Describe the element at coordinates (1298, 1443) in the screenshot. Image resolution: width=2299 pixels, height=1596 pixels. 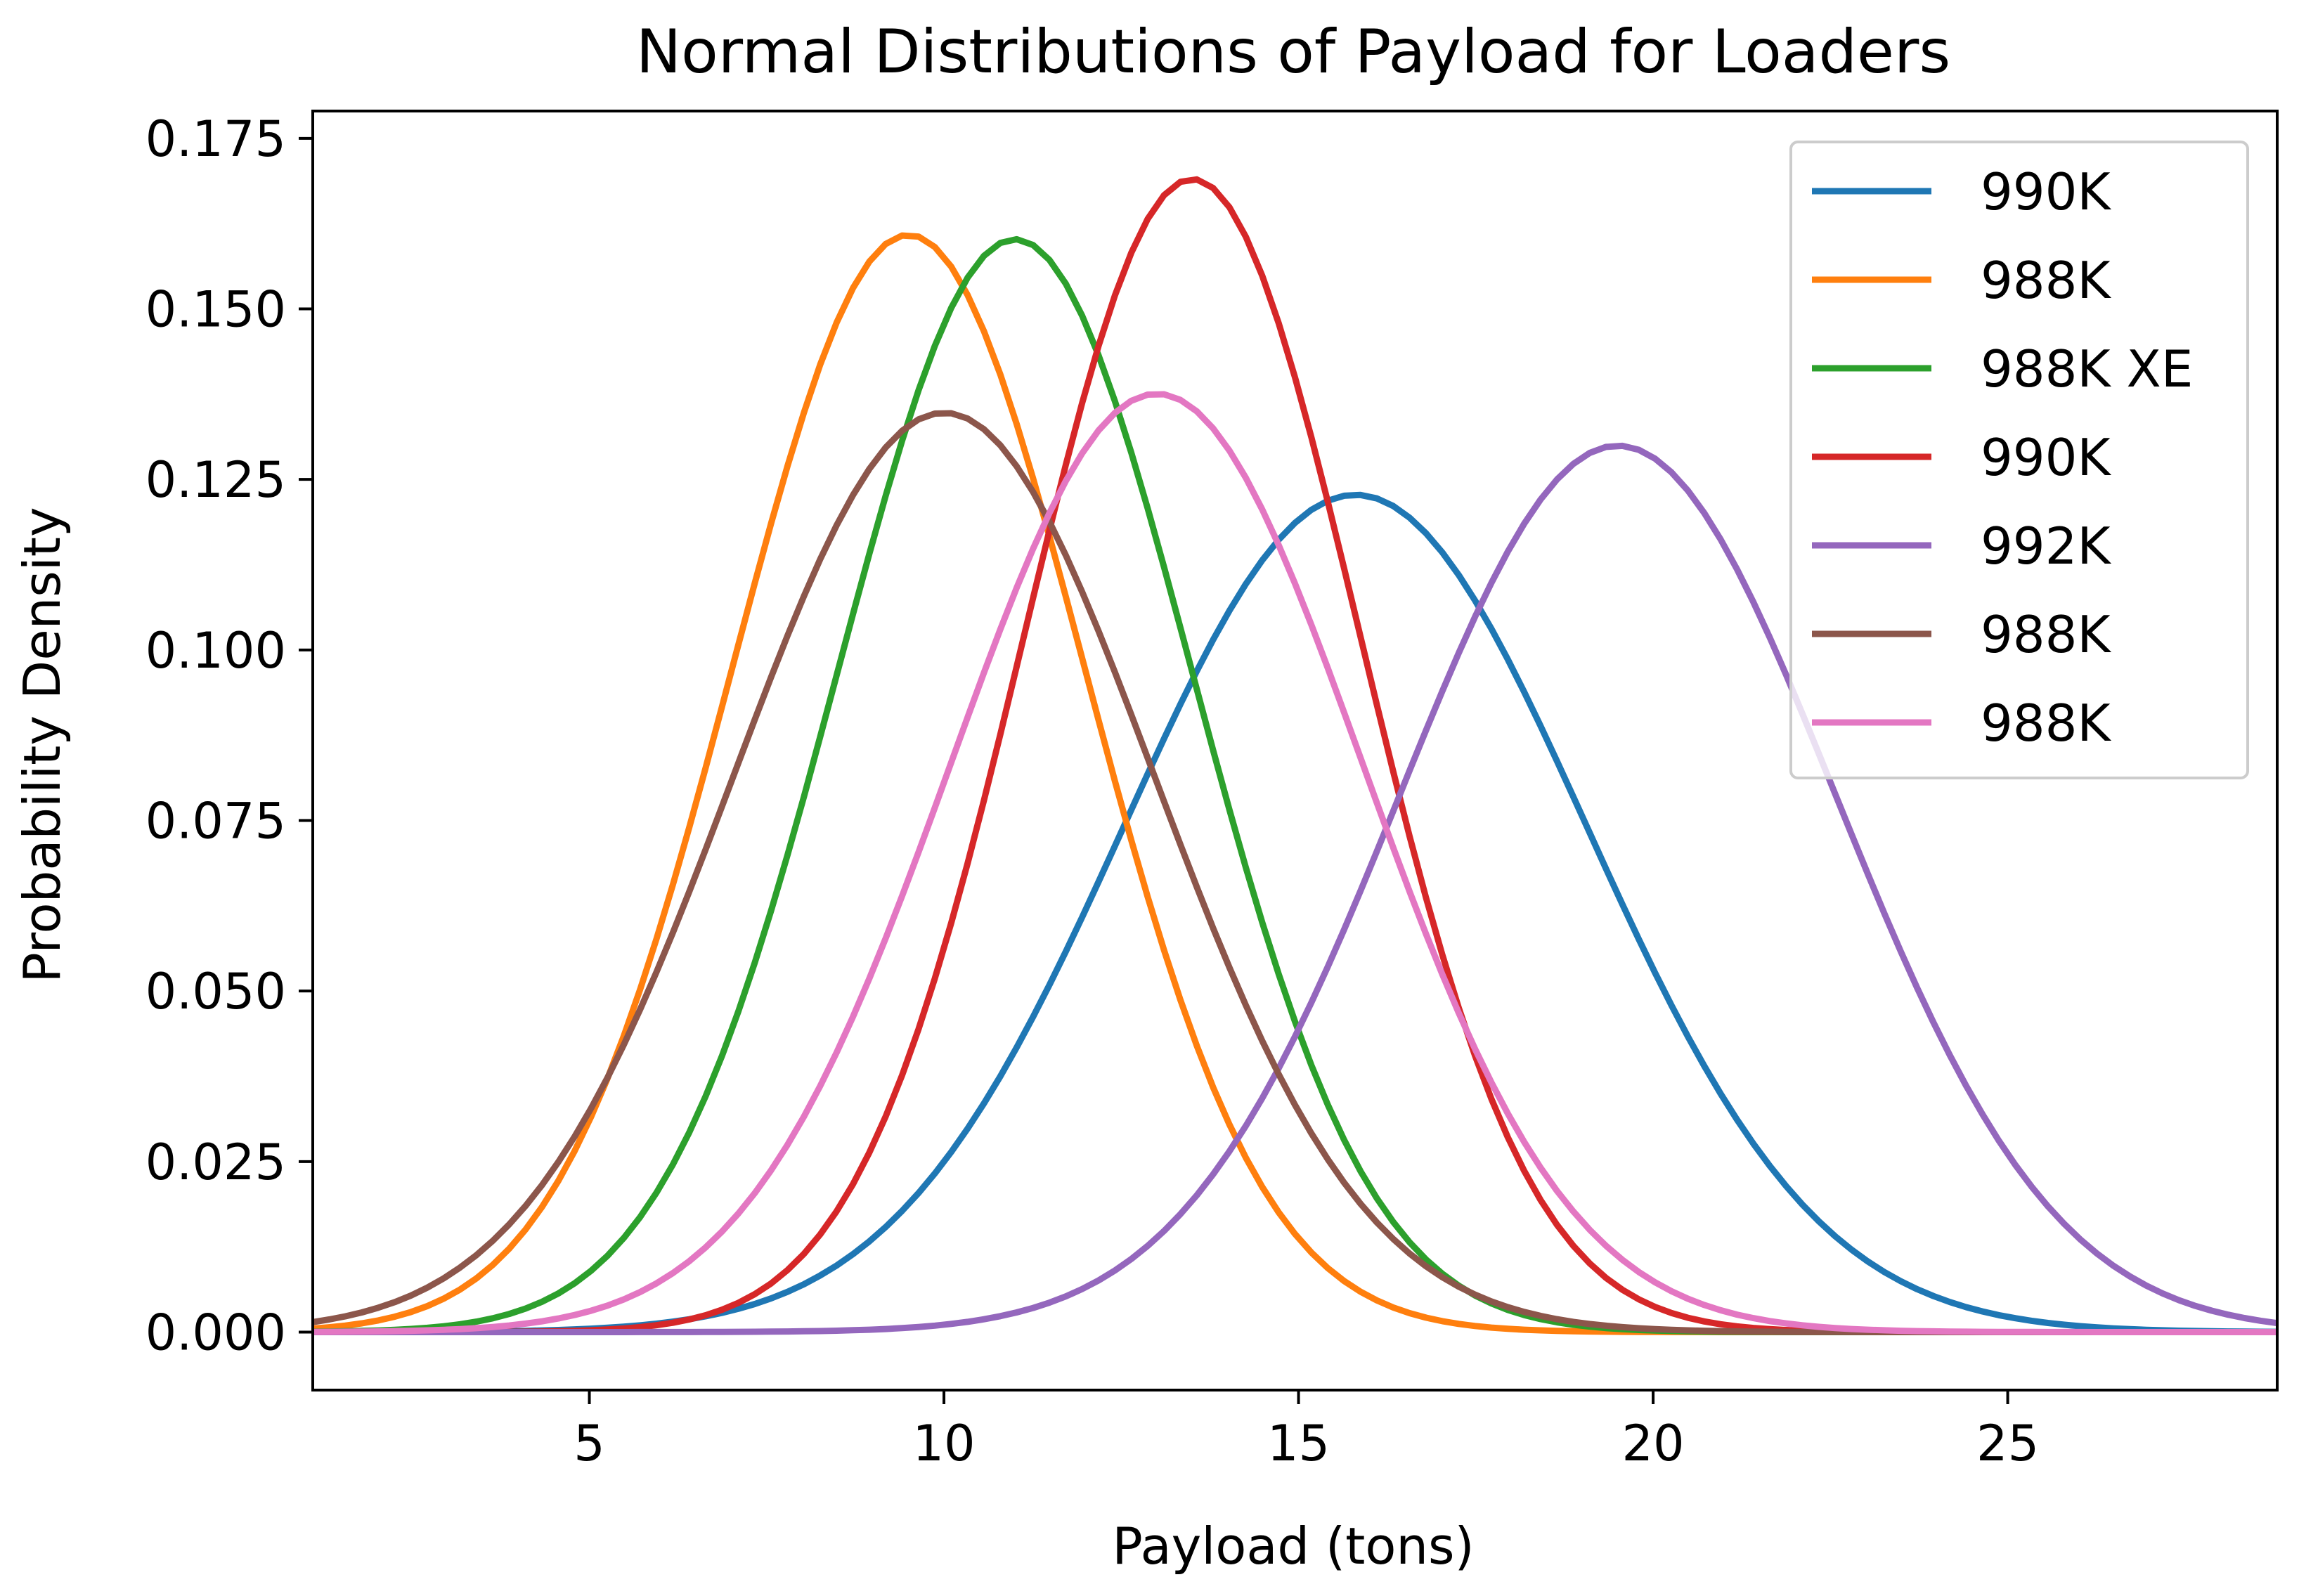
I see `x-tick-label: 15` at that location.